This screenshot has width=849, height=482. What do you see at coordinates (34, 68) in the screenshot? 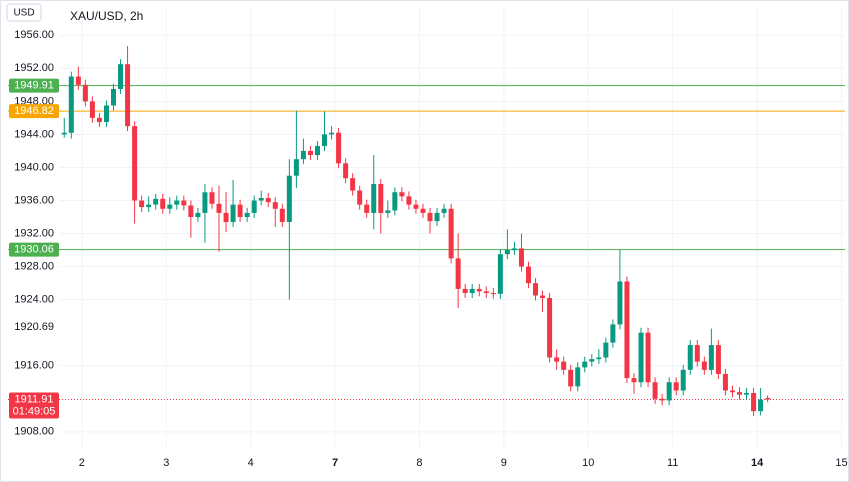
I see `y-tick-label: 1952.00` at bounding box center [34, 68].